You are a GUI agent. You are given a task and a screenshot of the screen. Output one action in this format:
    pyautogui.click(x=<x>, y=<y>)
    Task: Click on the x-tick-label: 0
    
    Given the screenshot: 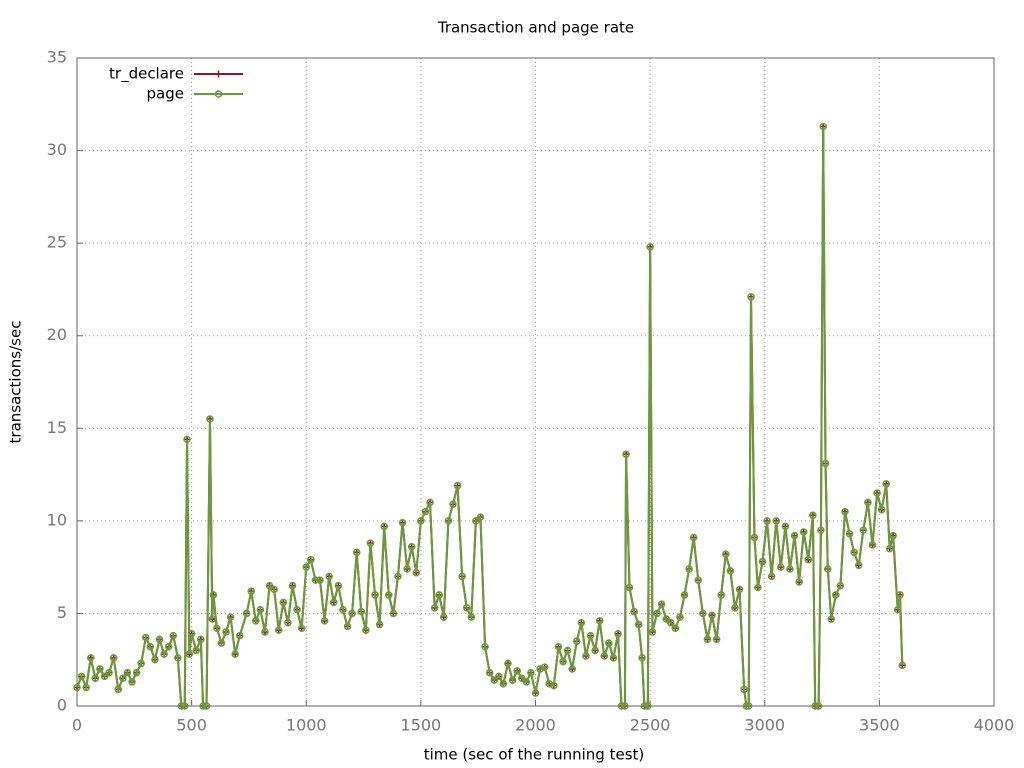 What is the action you would take?
    pyautogui.click(x=77, y=725)
    